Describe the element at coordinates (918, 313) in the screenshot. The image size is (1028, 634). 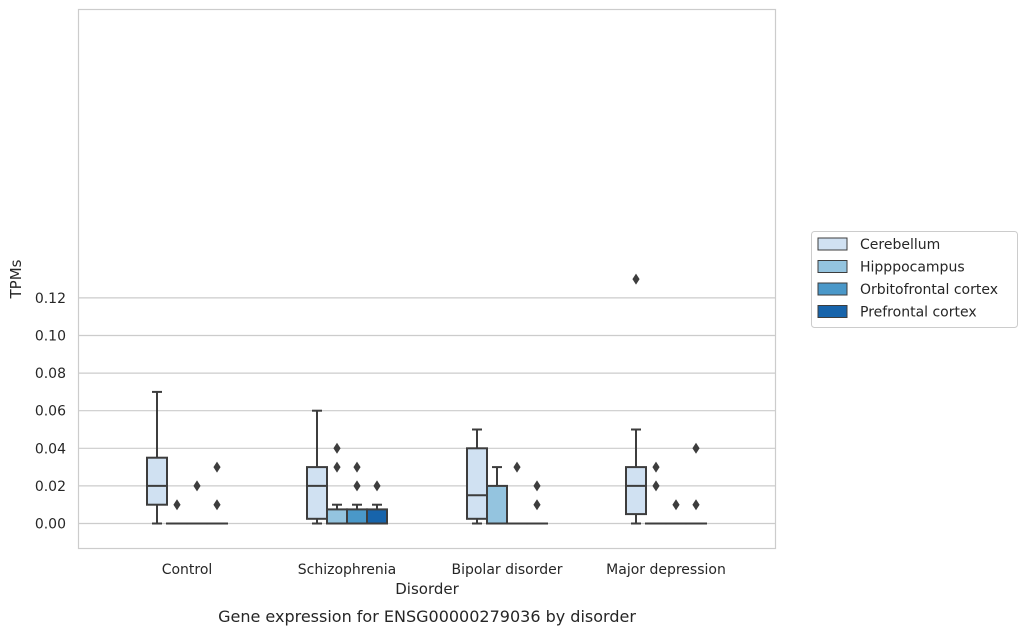
I see `legend-label: Prefrontal cortex` at that location.